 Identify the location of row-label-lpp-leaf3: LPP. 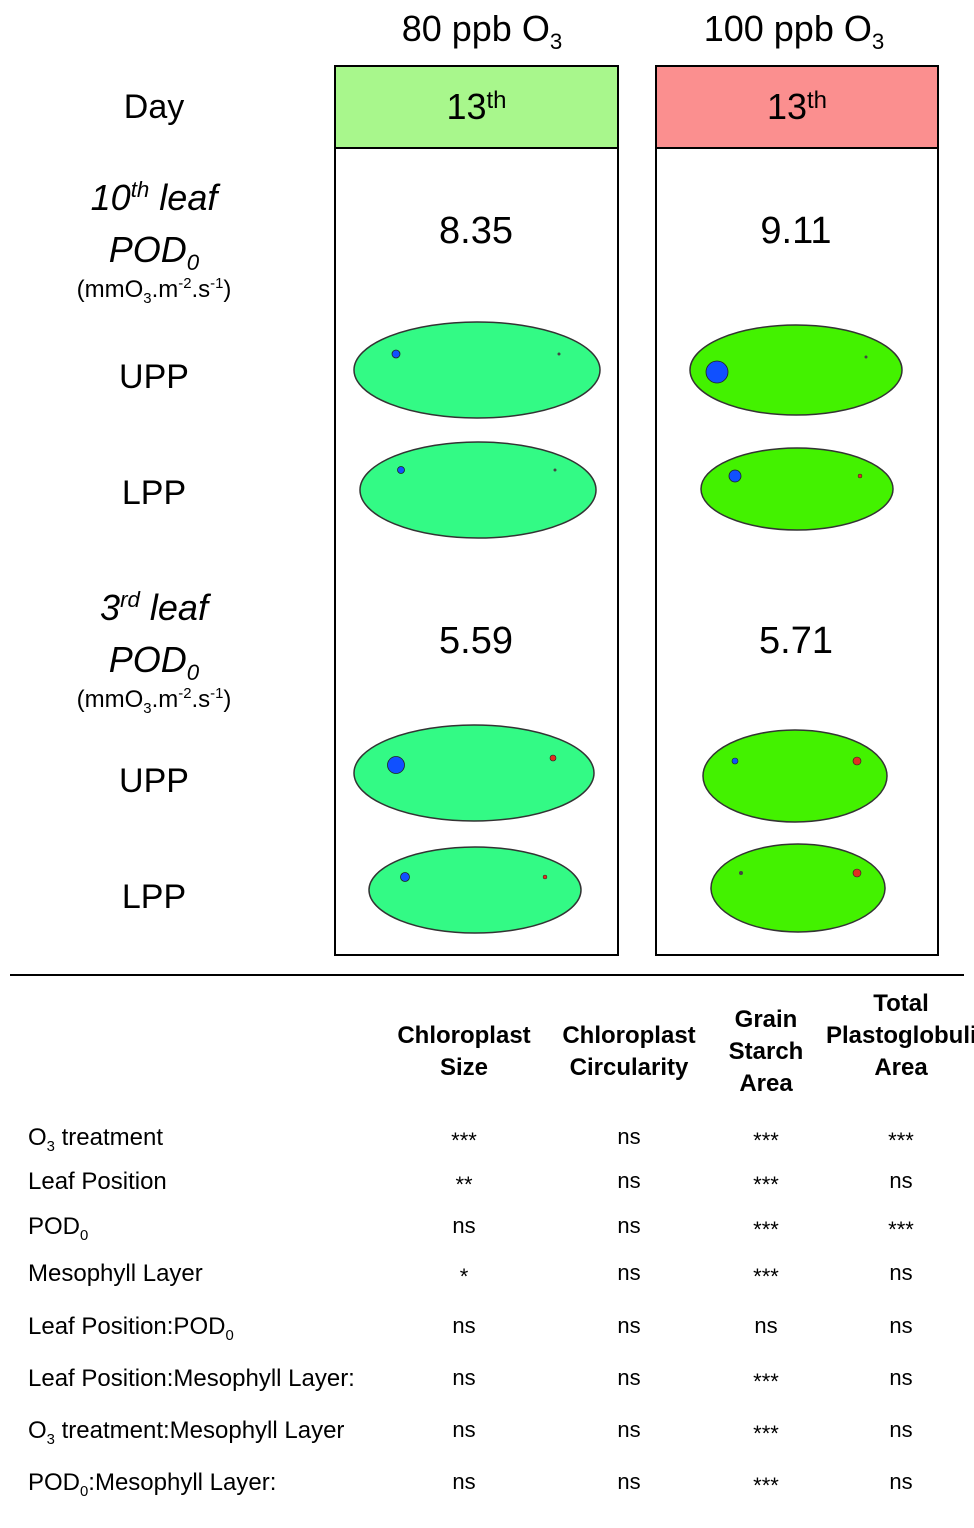
(154, 897).